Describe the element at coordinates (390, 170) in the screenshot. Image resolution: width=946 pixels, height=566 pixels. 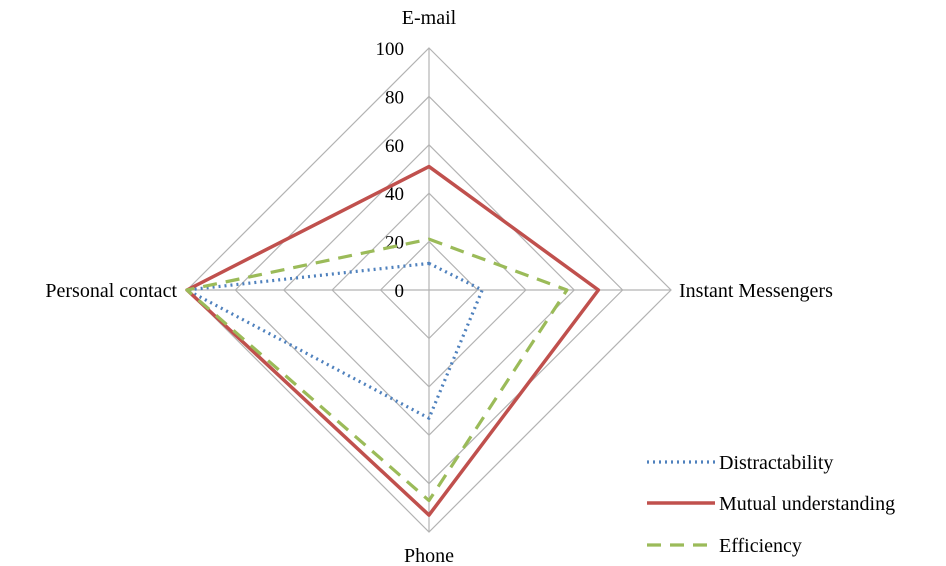
I see `radial-tick-labels: 0 20 40 60 80 100` at that location.